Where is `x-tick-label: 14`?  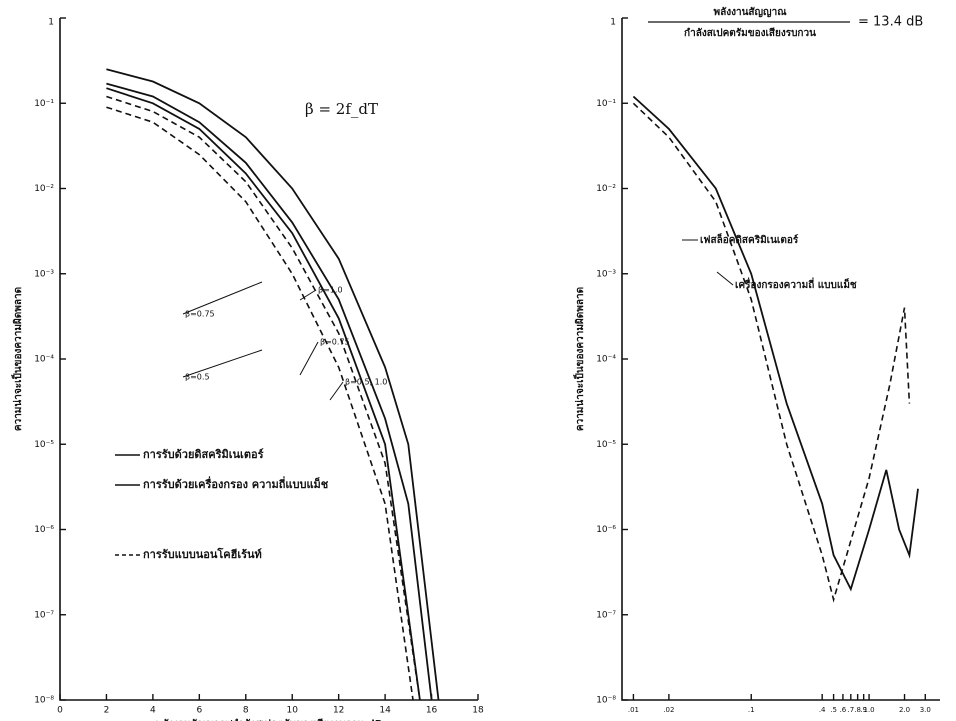
x-tick-label: 14 is located at coordinates (385, 711).